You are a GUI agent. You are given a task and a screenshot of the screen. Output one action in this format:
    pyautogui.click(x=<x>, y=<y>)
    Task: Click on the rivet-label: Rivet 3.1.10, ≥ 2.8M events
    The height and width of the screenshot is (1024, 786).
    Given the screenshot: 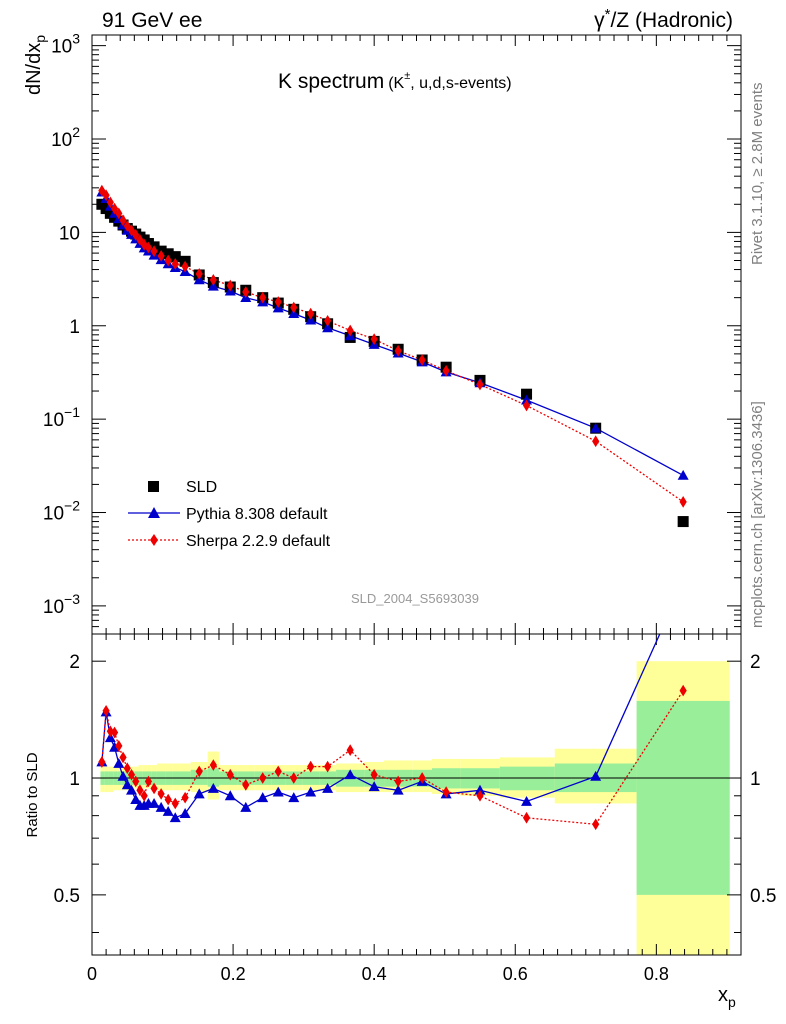 What is the action you would take?
    pyautogui.click(x=757, y=174)
    